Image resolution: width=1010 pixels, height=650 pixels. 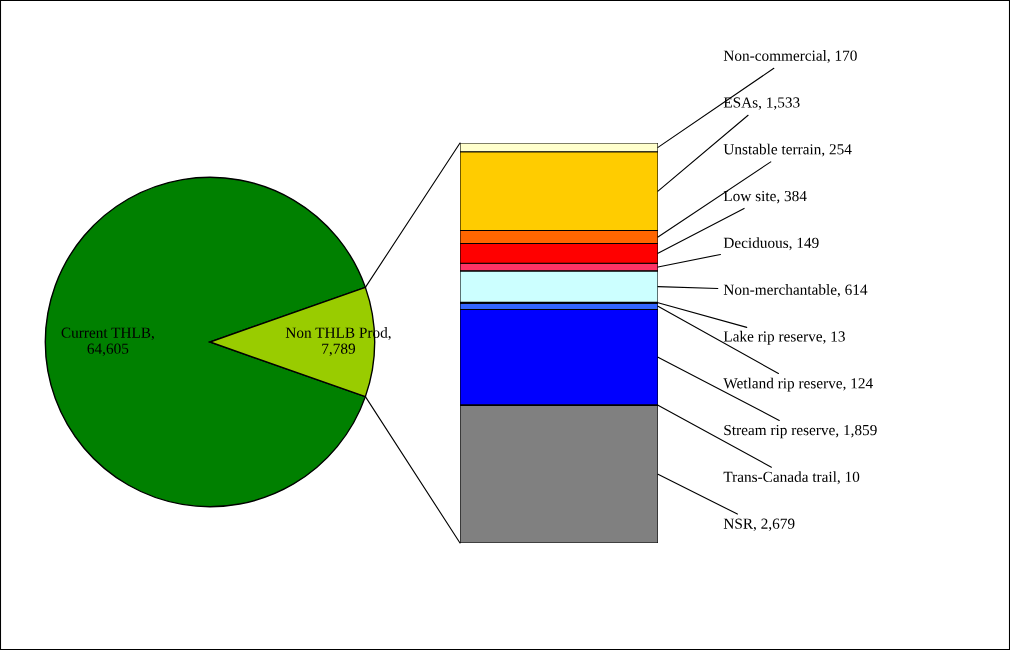 I want to click on data-label: Low site, 384, so click(x=765, y=197).